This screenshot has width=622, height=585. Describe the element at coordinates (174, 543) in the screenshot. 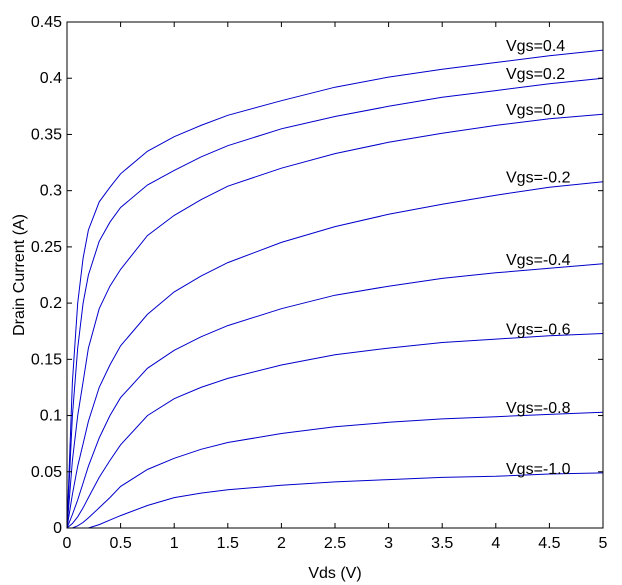

I see `x-tick-label: 1` at that location.